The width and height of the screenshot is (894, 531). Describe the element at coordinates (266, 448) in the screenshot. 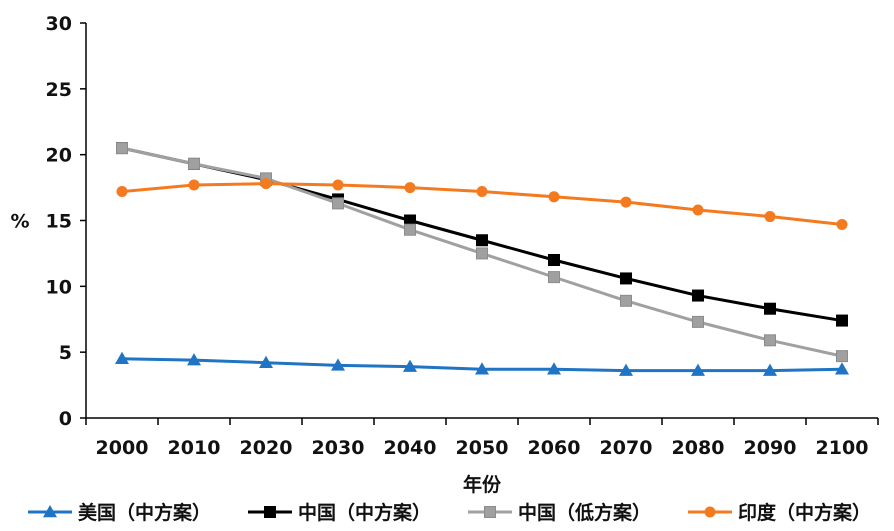

I see `x-tick-label: 2020` at that location.